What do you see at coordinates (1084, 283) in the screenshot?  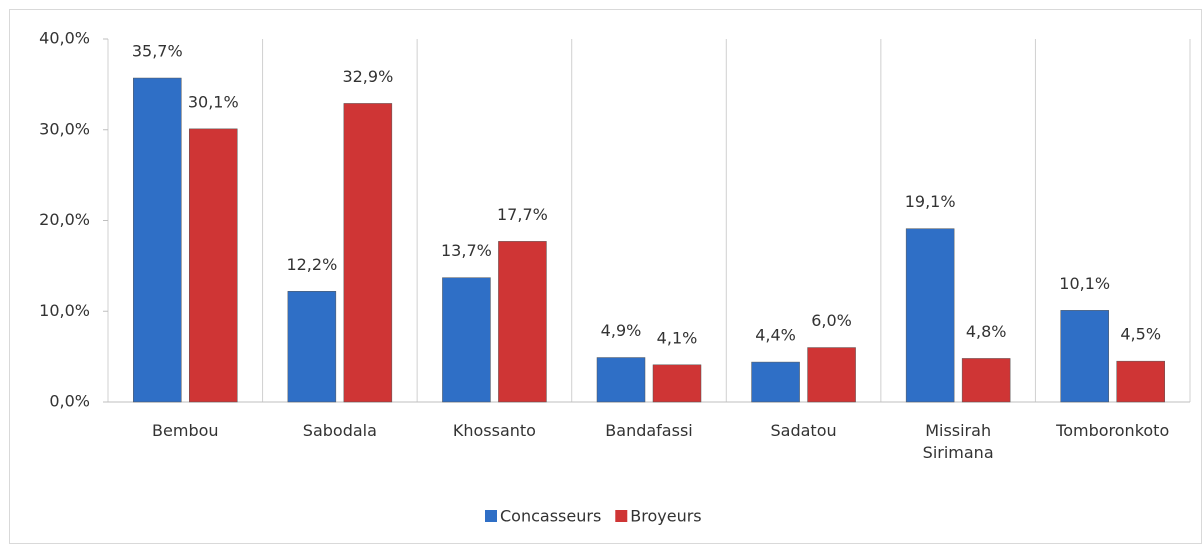 I see `data-label: 10,1%` at bounding box center [1084, 283].